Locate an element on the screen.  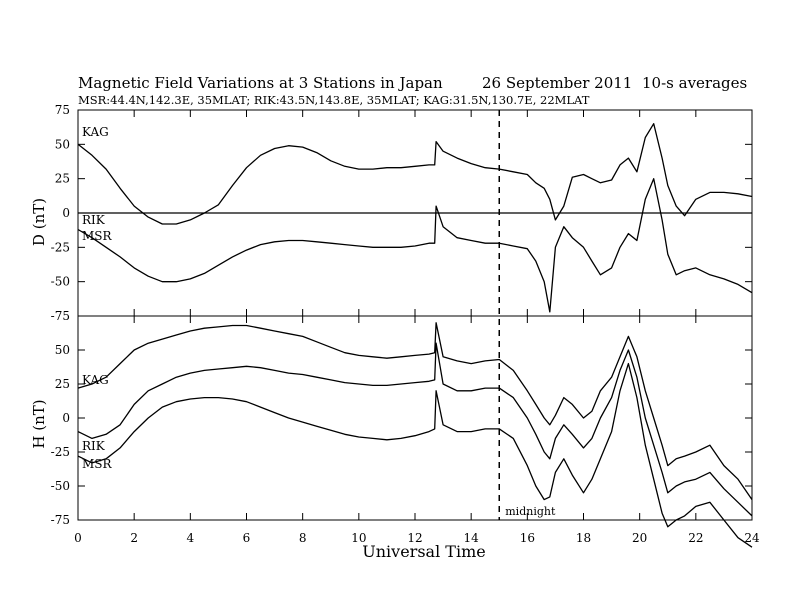
h-ytick-label: 50 is located at coordinates (62, 350).